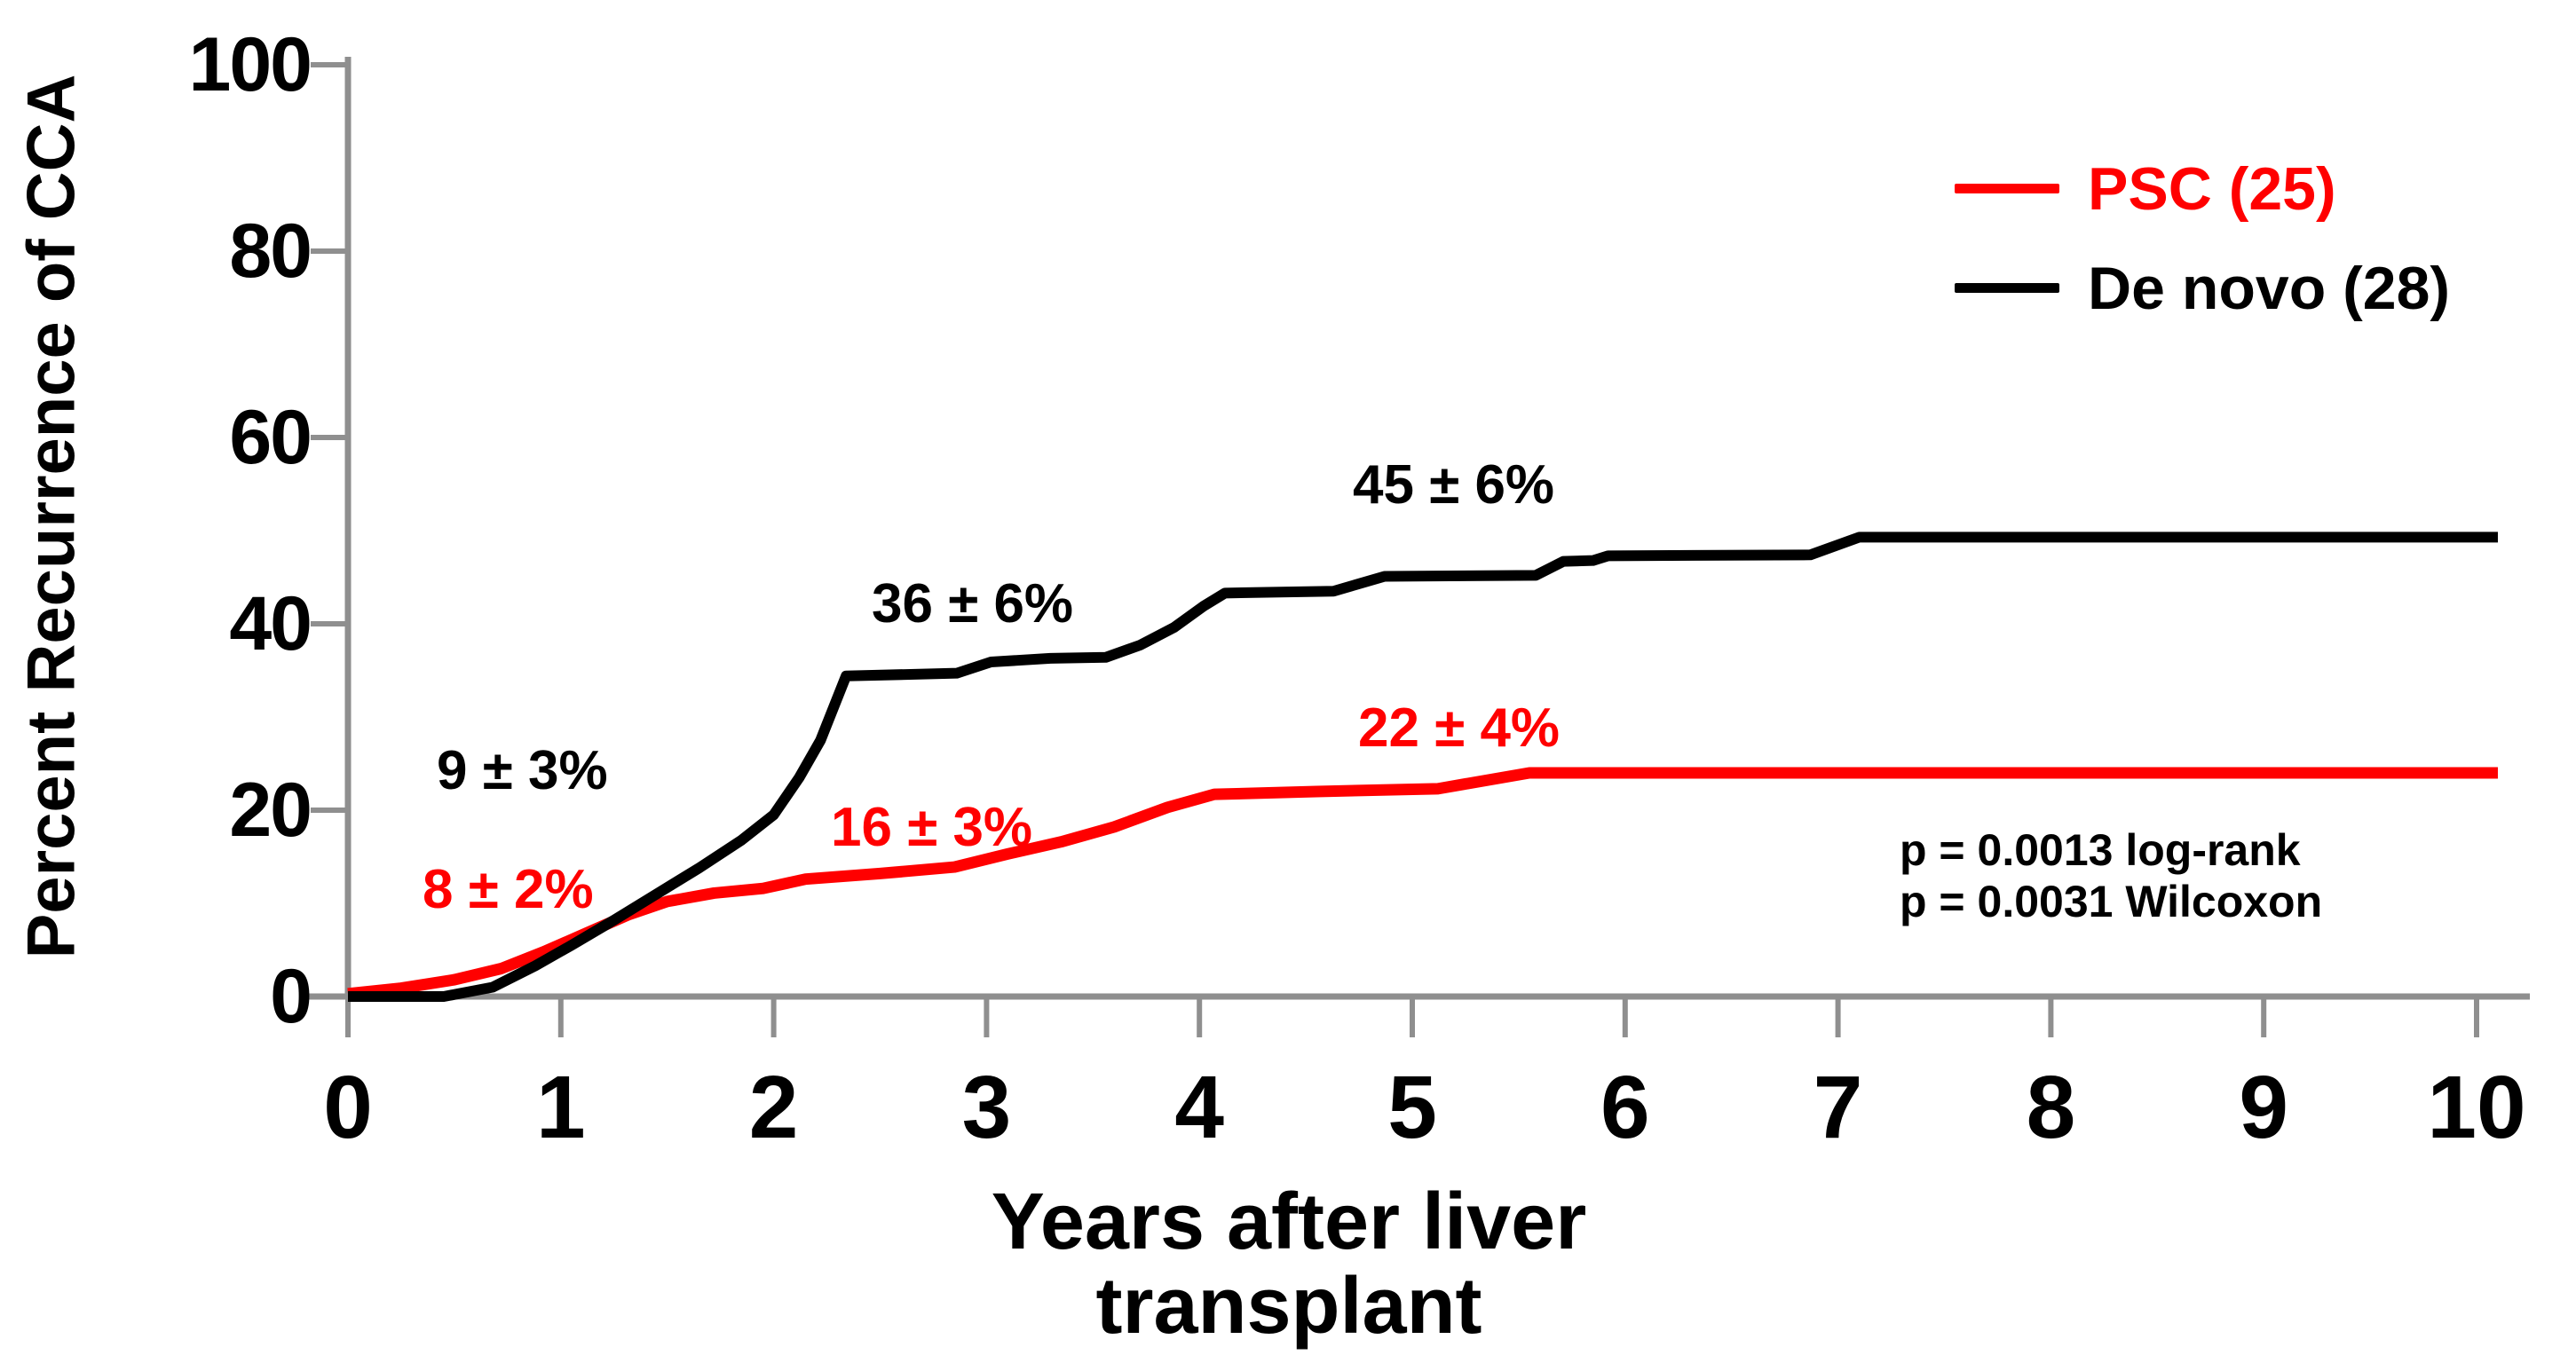  What do you see at coordinates (2212, 189) in the screenshot?
I see `legend-label-psc: PSC (25)` at bounding box center [2212, 189].